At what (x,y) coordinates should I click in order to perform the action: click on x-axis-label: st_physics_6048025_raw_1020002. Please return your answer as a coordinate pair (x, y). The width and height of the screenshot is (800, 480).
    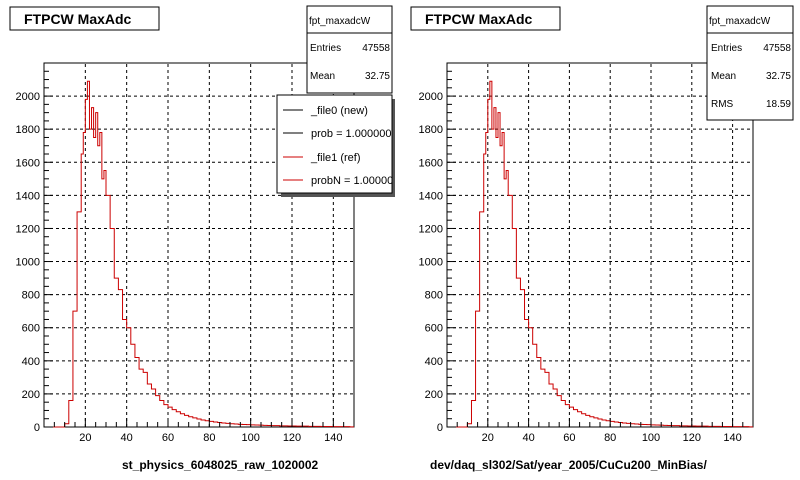
    Looking at the image, I should click on (220, 465).